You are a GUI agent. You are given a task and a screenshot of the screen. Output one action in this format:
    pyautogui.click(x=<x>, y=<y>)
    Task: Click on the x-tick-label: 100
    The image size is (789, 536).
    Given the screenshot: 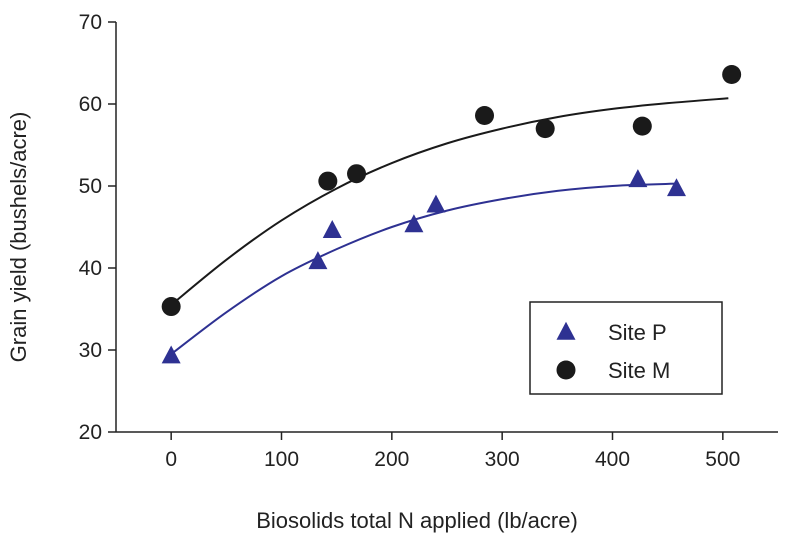 What is the action you would take?
    pyautogui.click(x=281, y=459)
    